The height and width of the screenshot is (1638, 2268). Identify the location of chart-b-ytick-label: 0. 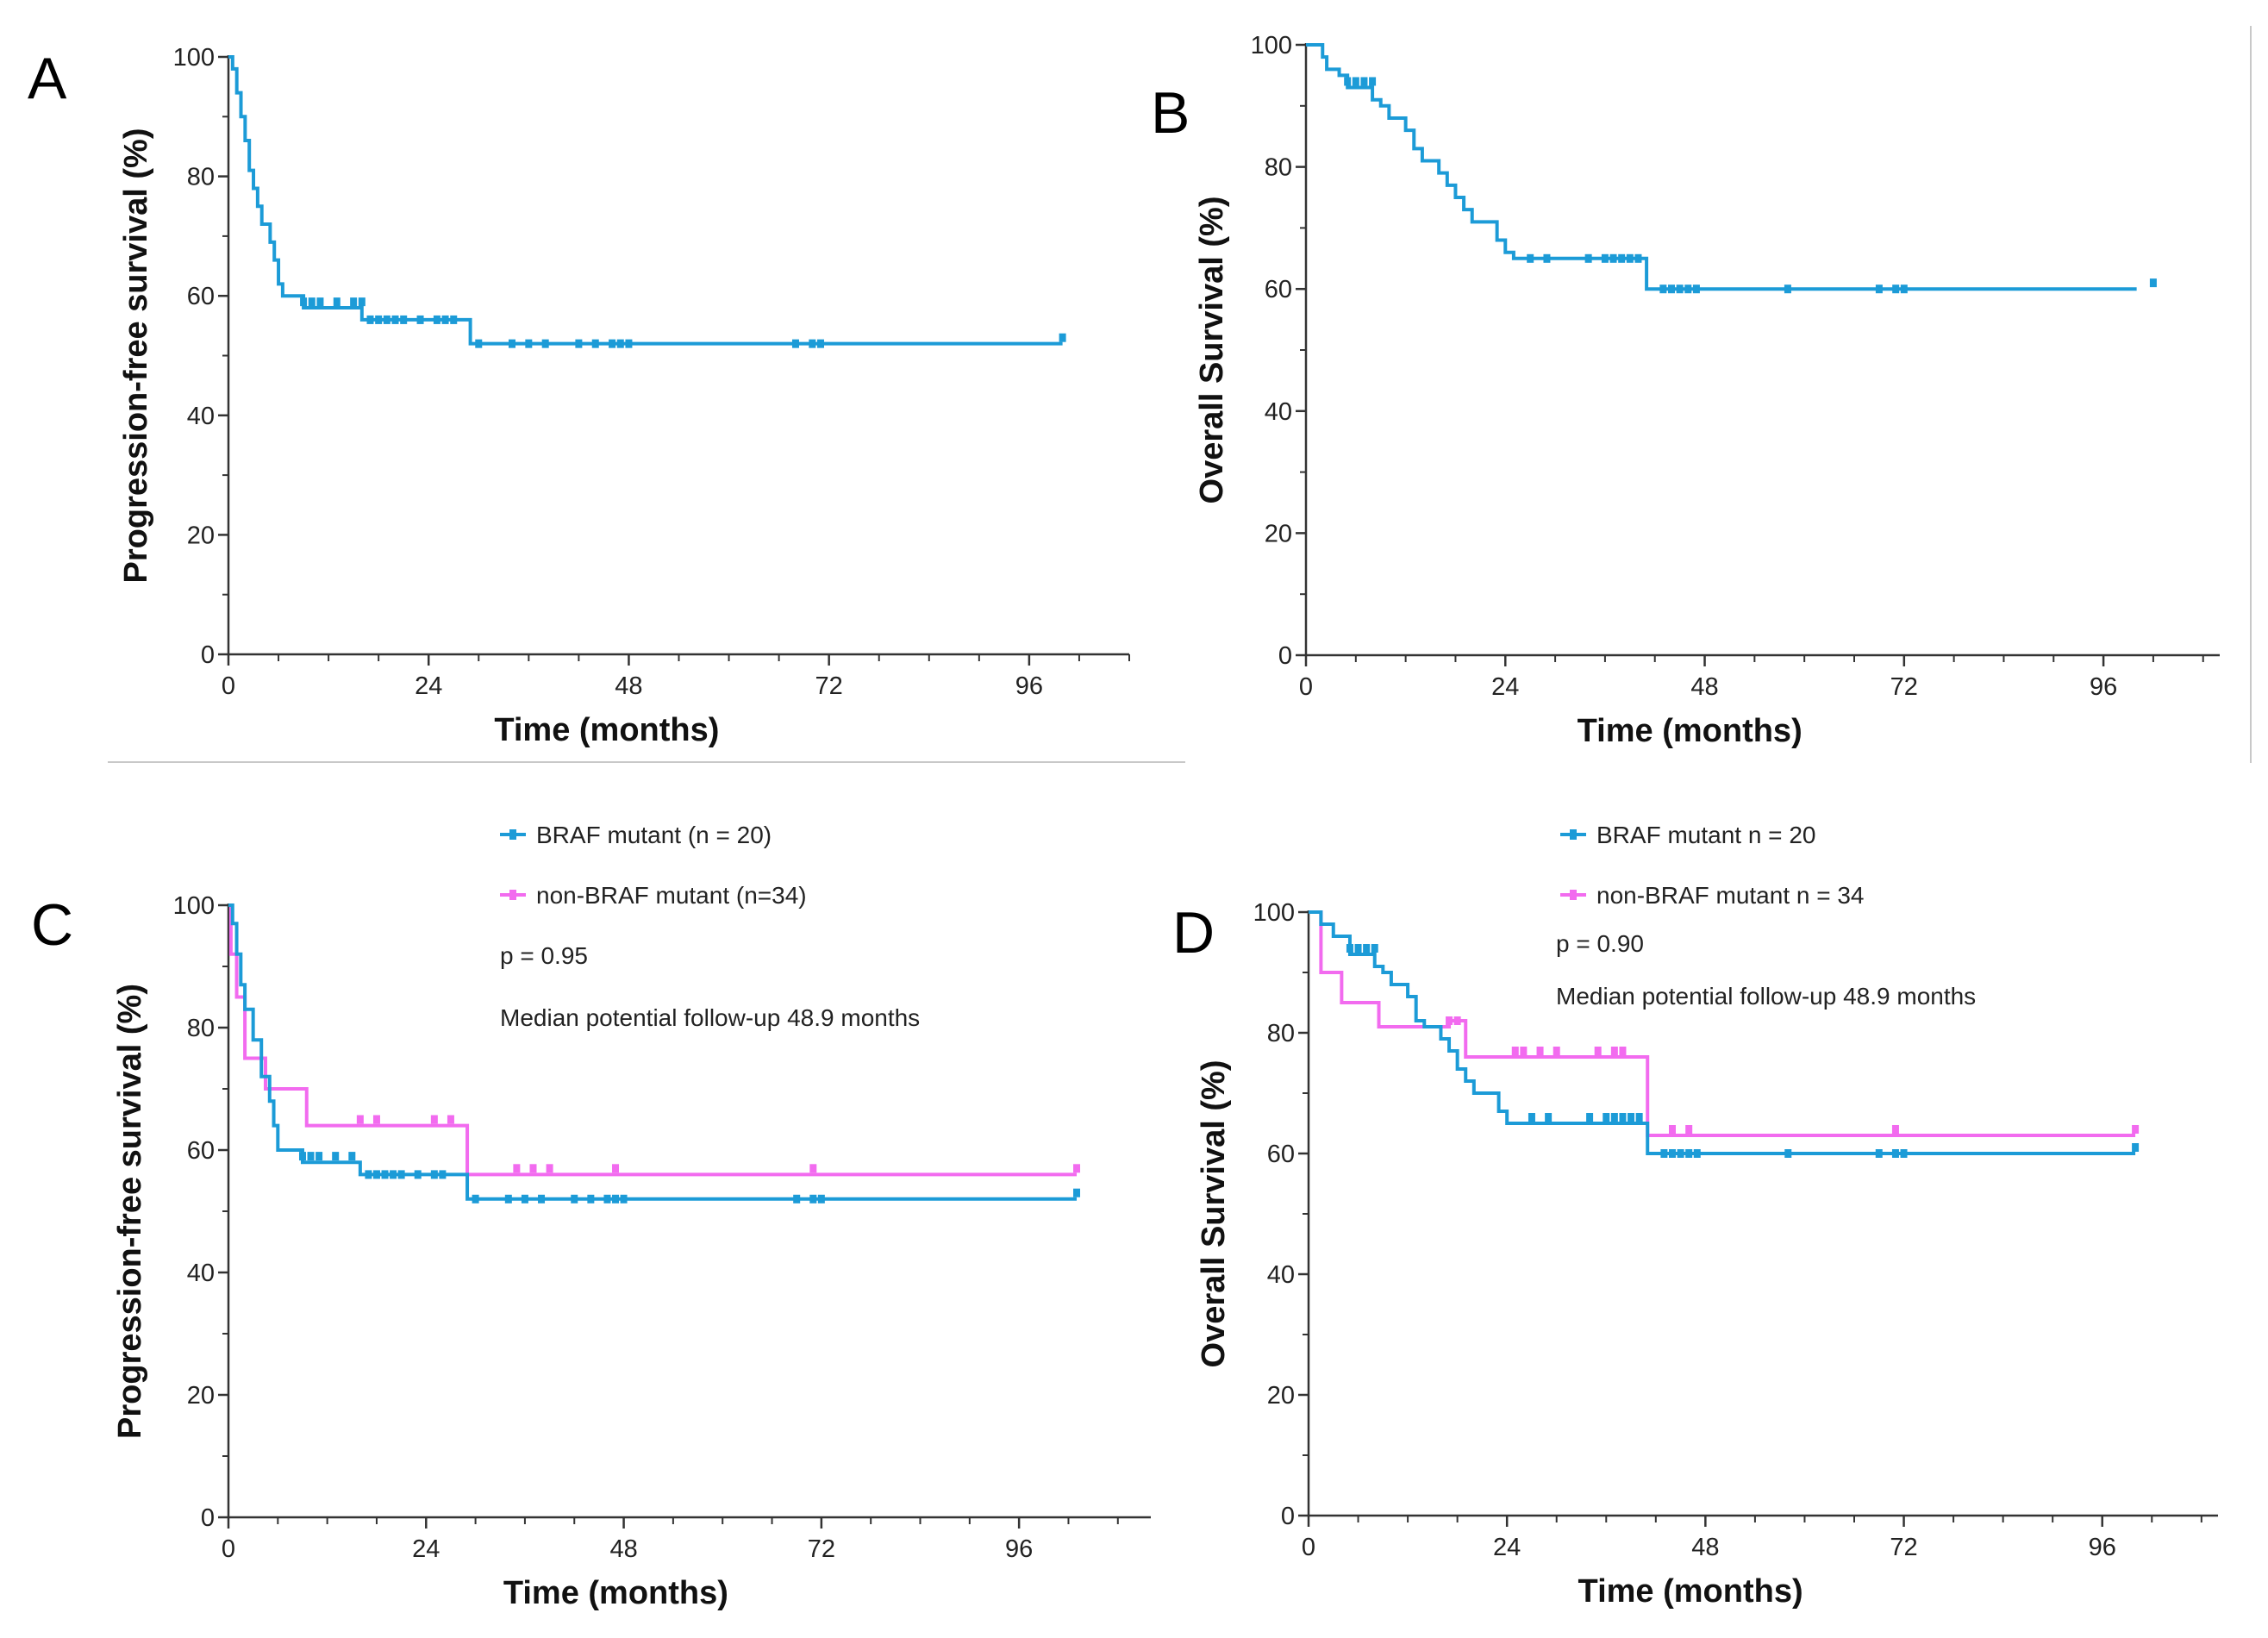
(1285, 656).